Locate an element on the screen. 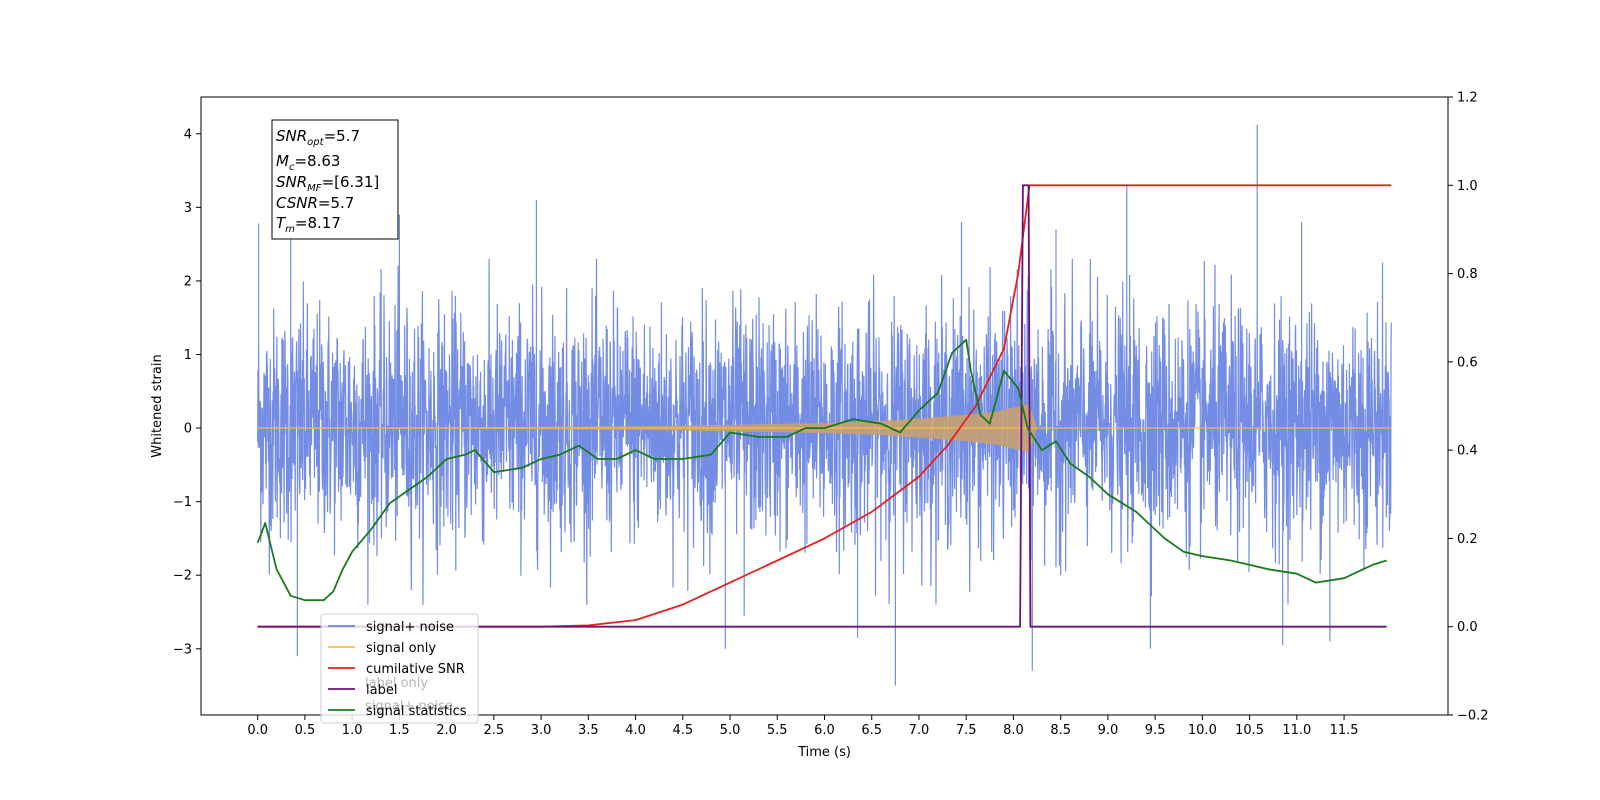 Image resolution: width=1600 pixels, height=800 pixels. y-tick-label: −2 is located at coordinates (182, 576).